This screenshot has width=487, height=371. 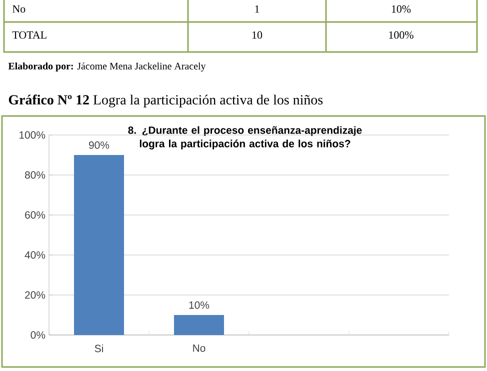 I want to click on y-tick-label: 40%, so click(x=35, y=255).